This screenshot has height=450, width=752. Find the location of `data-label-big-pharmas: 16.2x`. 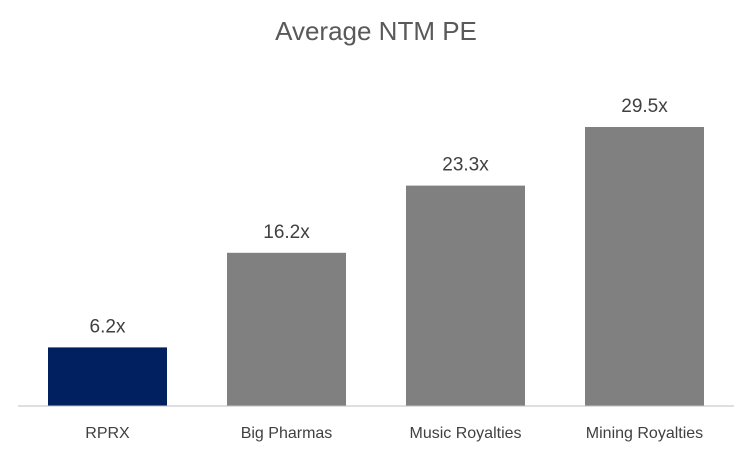

data-label-big-pharmas: 16.2x is located at coordinates (286, 232).